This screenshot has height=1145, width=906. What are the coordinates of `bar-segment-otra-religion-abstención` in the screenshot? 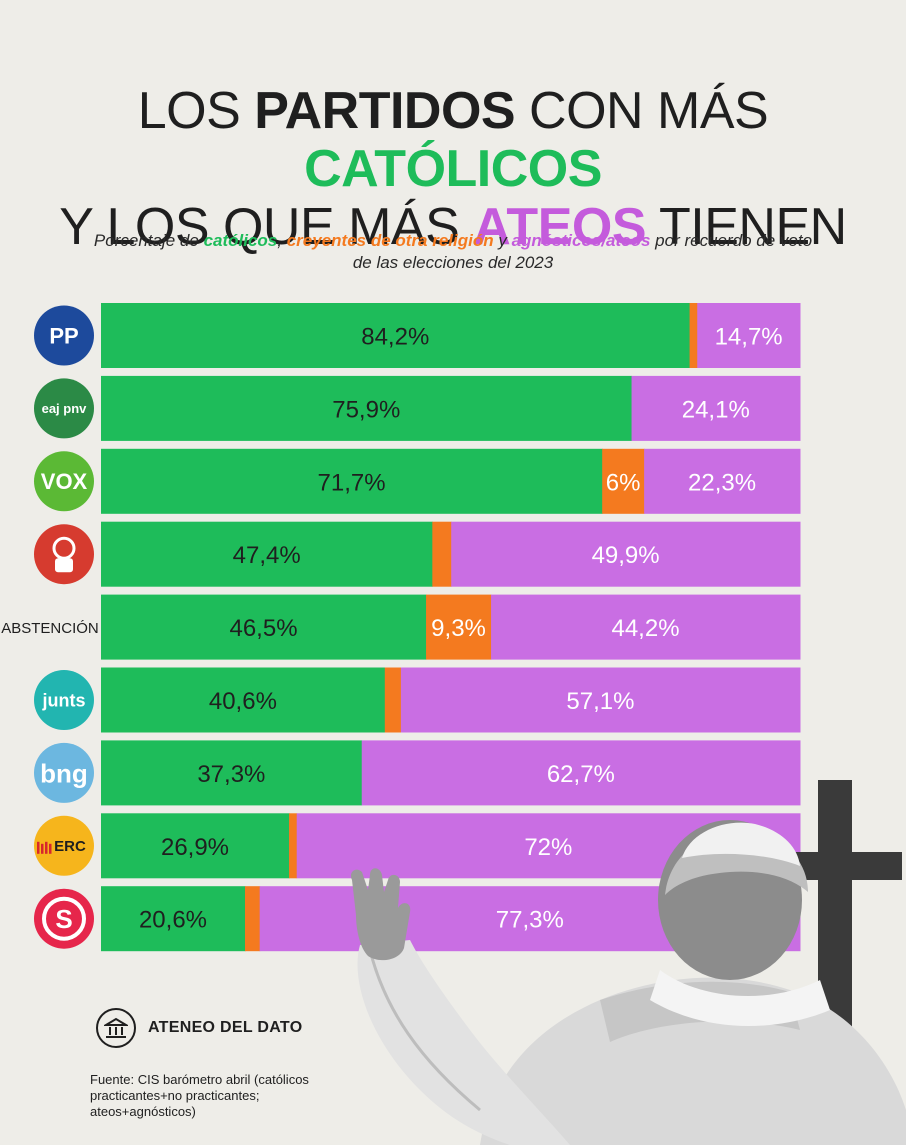 It's located at (459, 627).